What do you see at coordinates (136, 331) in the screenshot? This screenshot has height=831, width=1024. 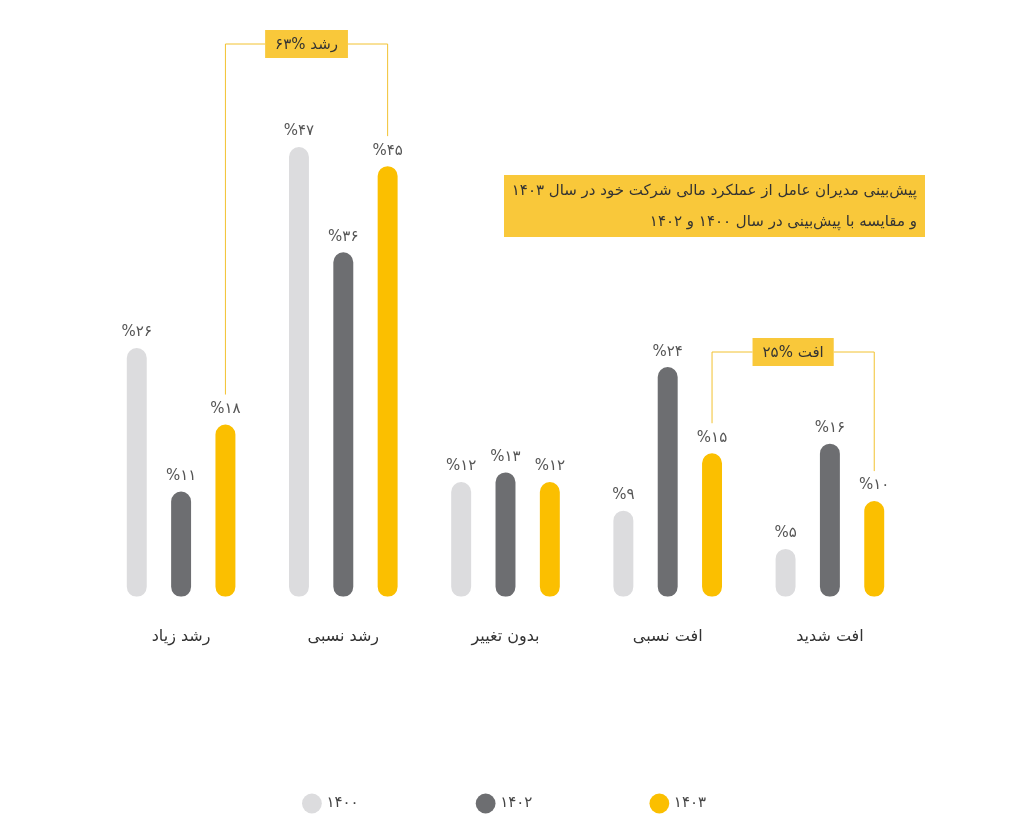 I see `data-label: %۲۶` at bounding box center [136, 331].